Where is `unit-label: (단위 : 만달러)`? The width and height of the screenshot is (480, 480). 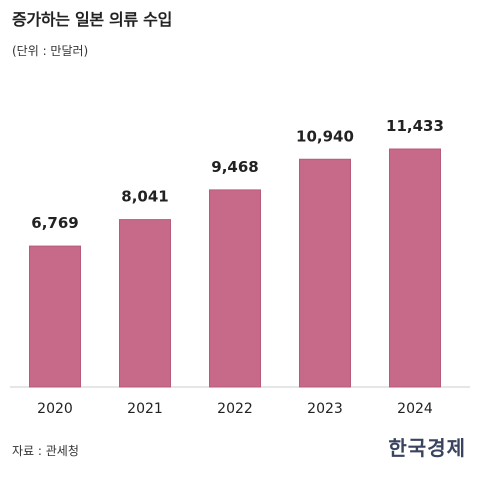
unit-label: (단위 : 만달러) is located at coordinates (50, 51).